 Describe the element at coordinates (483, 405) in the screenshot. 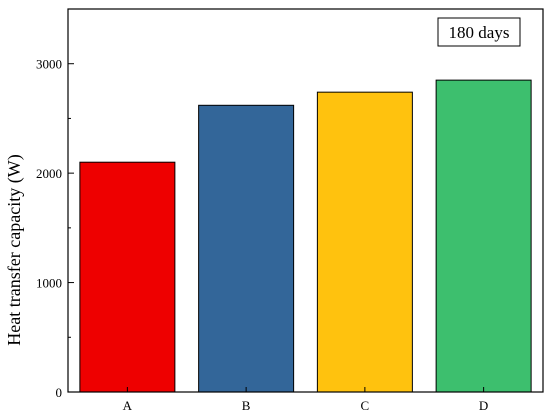

I see `x-tick-label: D` at that location.